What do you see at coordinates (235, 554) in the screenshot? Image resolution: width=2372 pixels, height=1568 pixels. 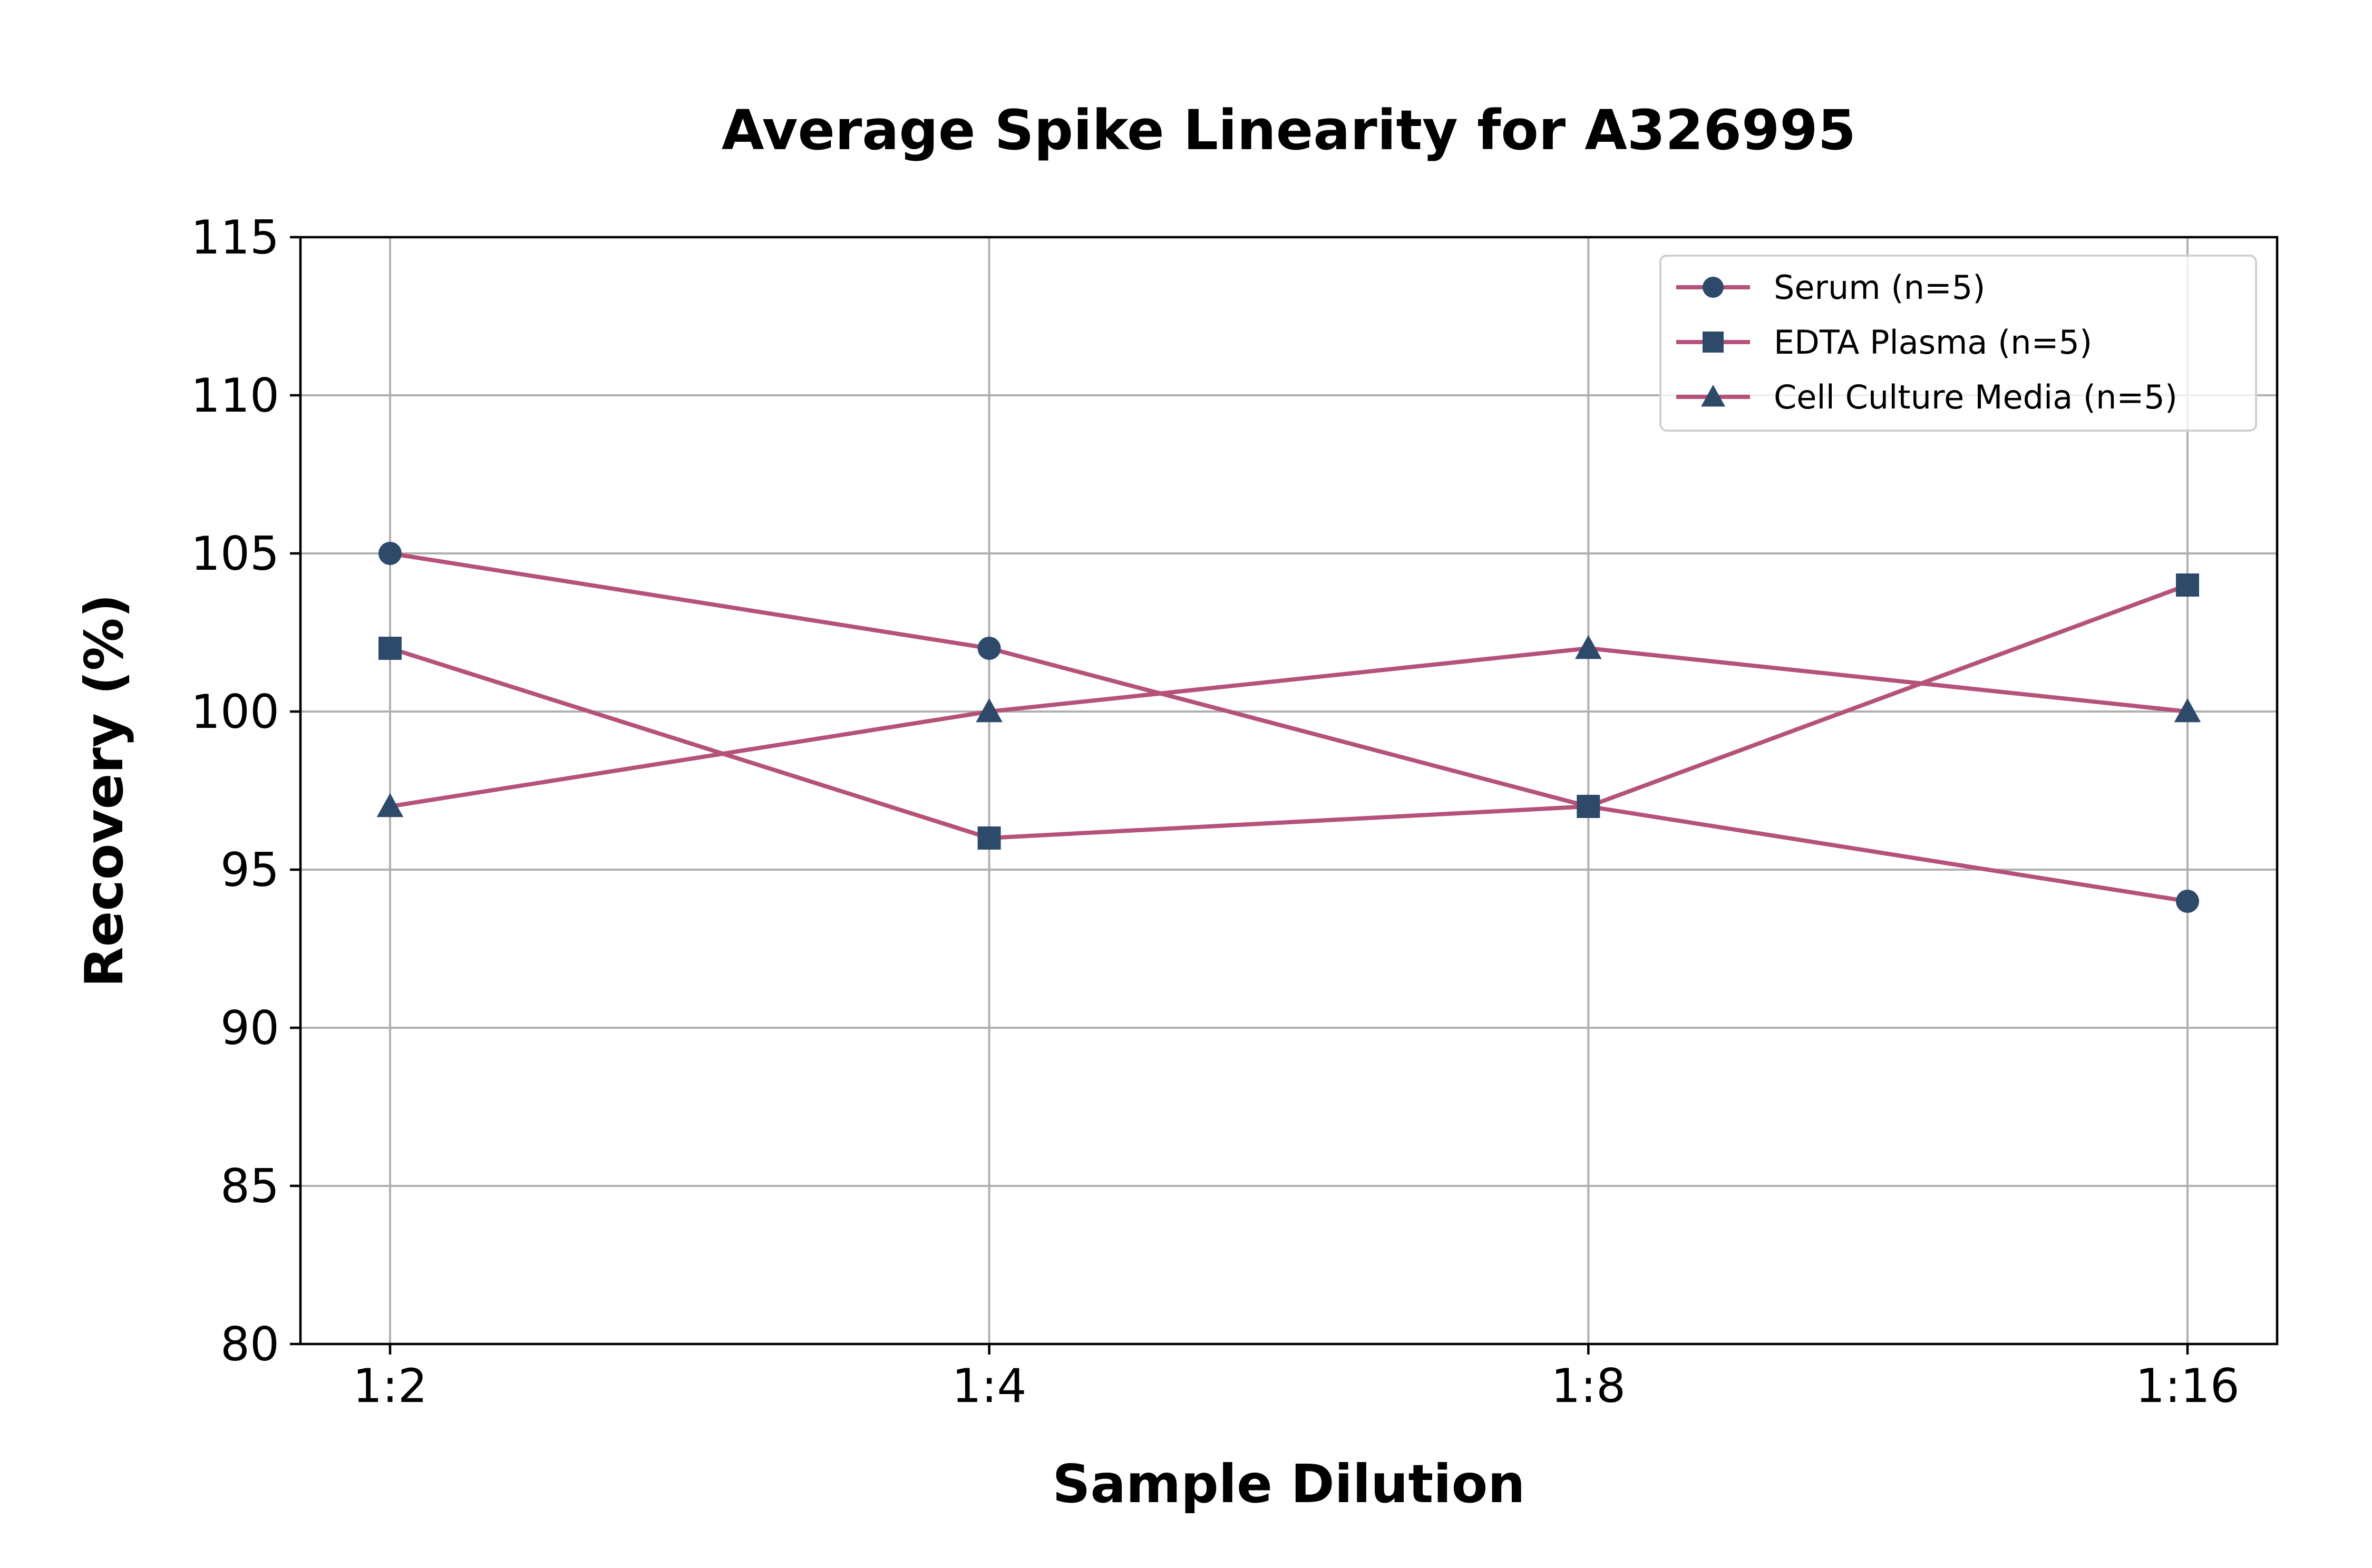 I see `y-tick-label: 105` at bounding box center [235, 554].